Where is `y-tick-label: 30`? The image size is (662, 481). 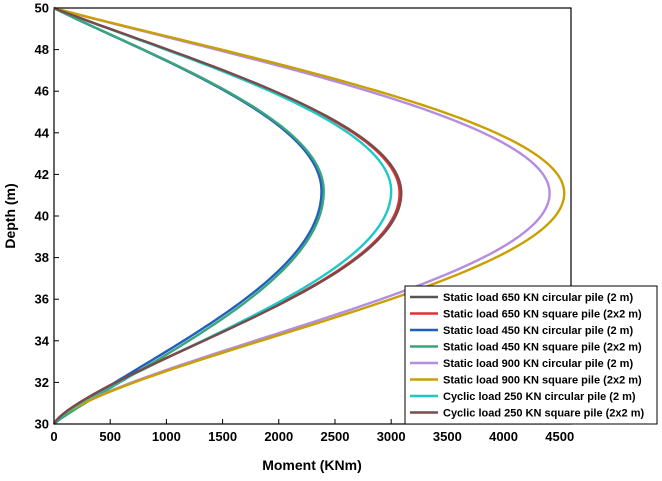
y-tick-label: 30 is located at coordinates (42, 424).